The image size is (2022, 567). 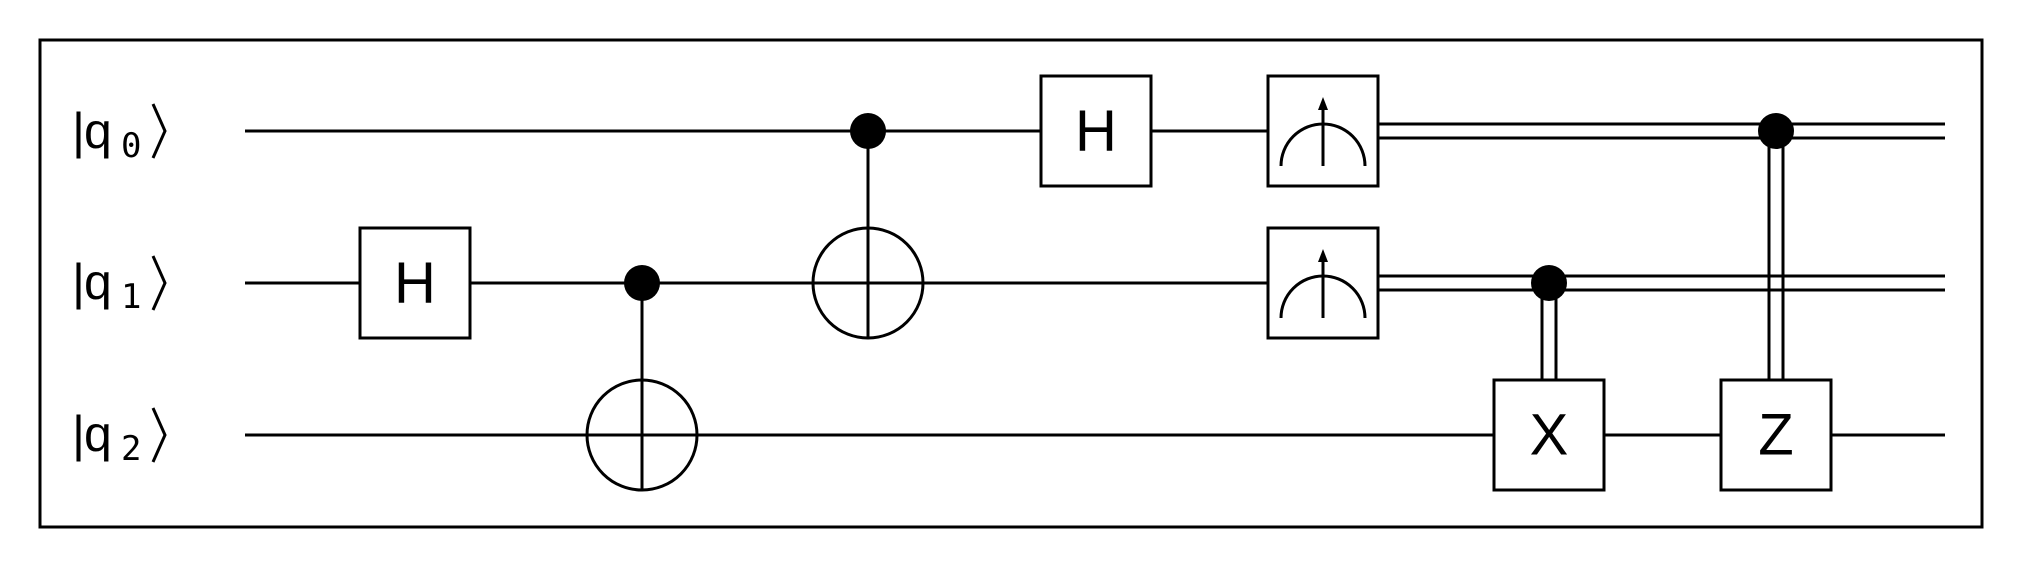 What do you see at coordinates (1776, 302) in the screenshot?
I see `classically-controlled-z-gate: Z` at bounding box center [1776, 302].